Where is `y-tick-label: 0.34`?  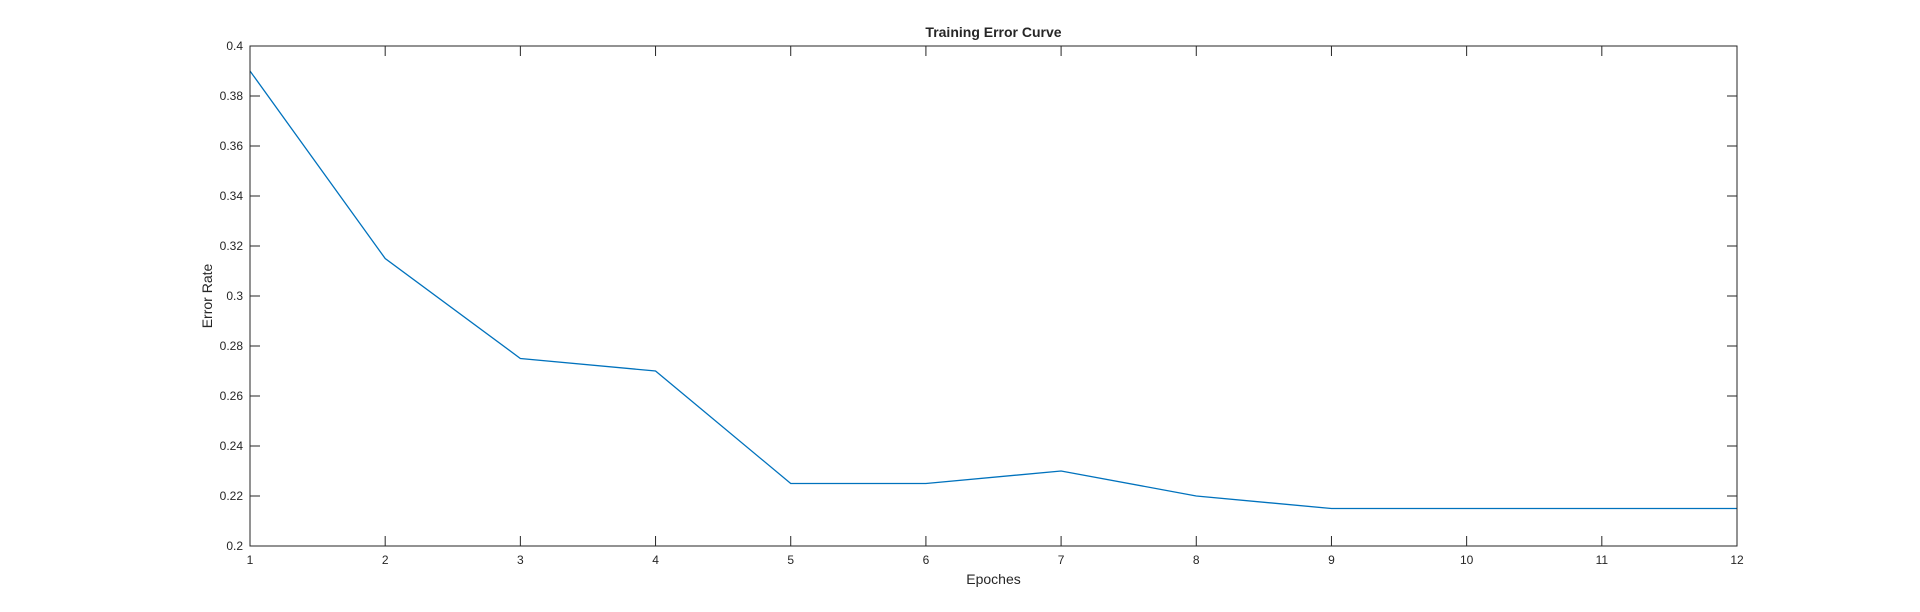 y-tick-label: 0.34 is located at coordinates (232, 196).